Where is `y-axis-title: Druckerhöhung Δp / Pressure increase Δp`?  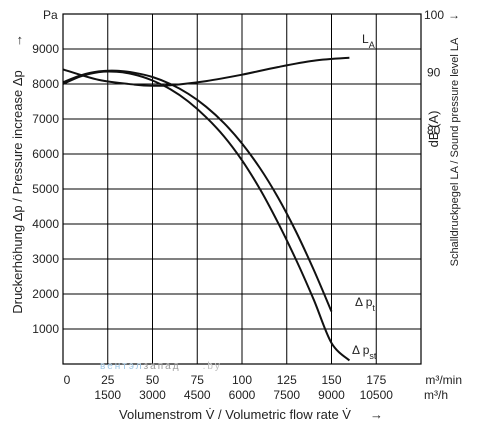
y-axis-title: Druckerhöhung Δp / Pressure increase Δp is located at coordinates (17, 192).